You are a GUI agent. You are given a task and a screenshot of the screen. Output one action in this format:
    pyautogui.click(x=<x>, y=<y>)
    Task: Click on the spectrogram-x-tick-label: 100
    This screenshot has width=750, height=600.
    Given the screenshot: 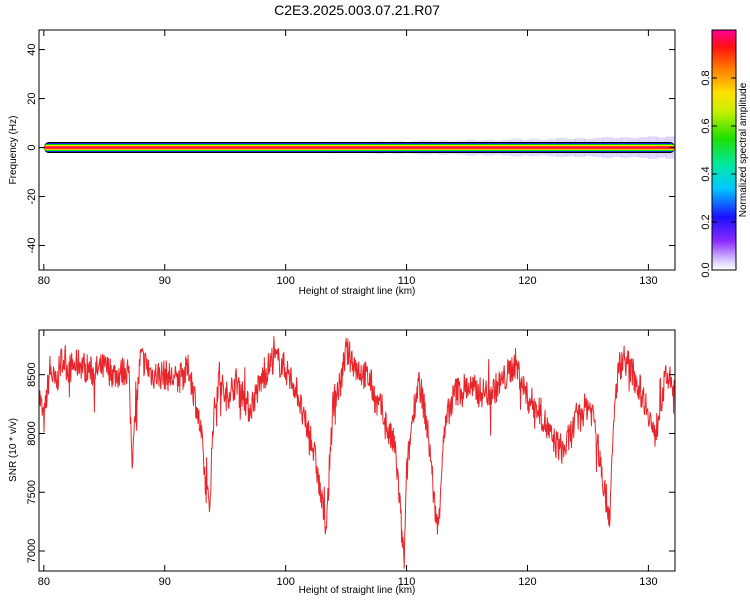 What is the action you would take?
    pyautogui.click(x=285, y=281)
    